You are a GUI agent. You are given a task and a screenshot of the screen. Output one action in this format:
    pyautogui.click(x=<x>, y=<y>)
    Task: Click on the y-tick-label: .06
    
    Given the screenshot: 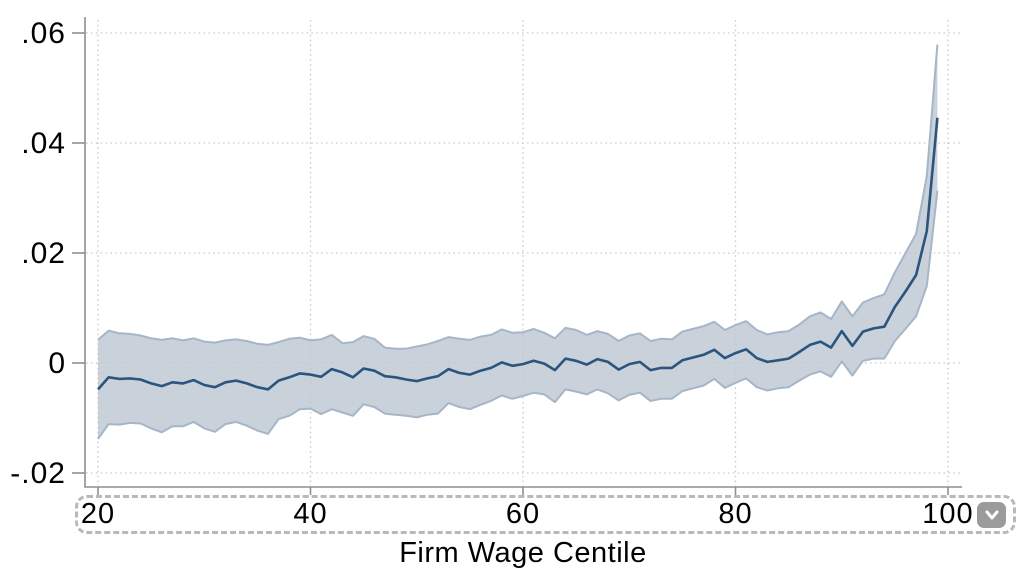 What is the action you would take?
    pyautogui.click(x=43, y=33)
    